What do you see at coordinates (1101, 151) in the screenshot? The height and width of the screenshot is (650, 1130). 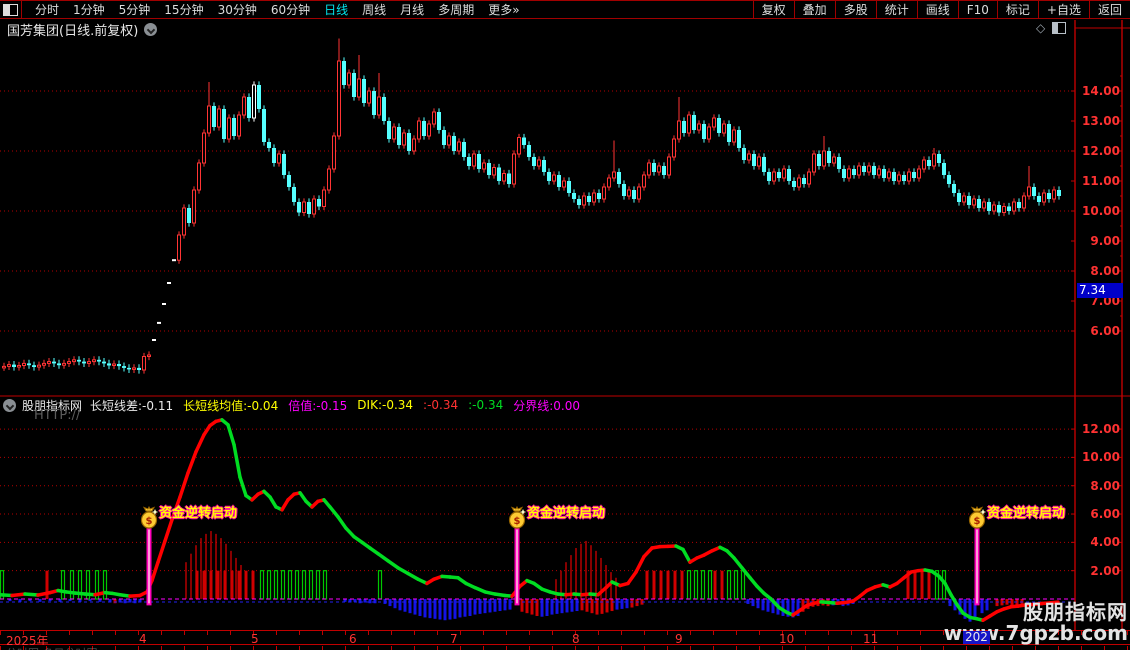 I see `main-axis-label: 12.00` at bounding box center [1101, 151].